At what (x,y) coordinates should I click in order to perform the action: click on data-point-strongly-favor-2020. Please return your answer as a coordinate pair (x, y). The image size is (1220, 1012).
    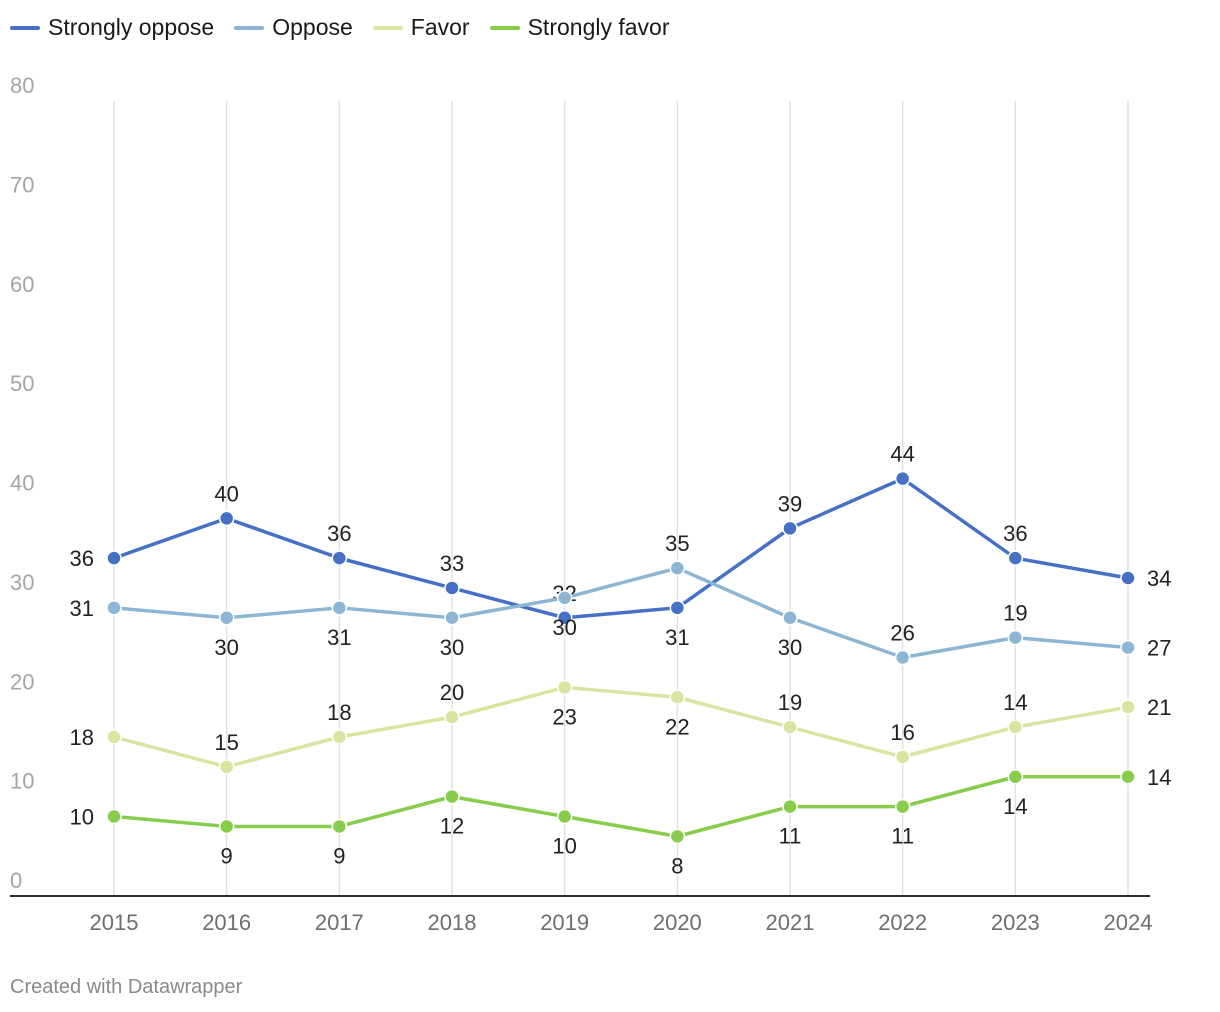
    Looking at the image, I should click on (677, 836).